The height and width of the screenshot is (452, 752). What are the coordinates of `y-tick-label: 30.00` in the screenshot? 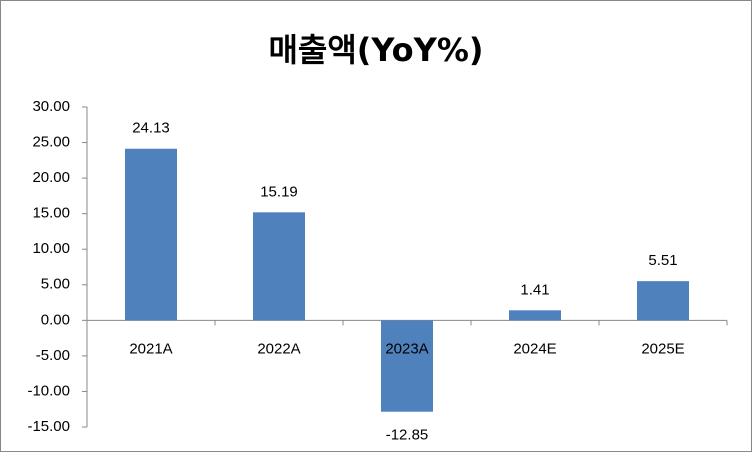 It's located at (51, 106).